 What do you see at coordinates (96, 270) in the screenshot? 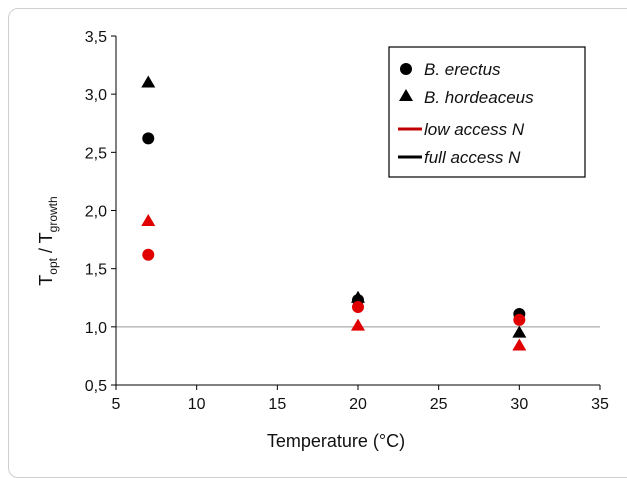
I see `y-tick-label: 1,5` at bounding box center [96, 270].